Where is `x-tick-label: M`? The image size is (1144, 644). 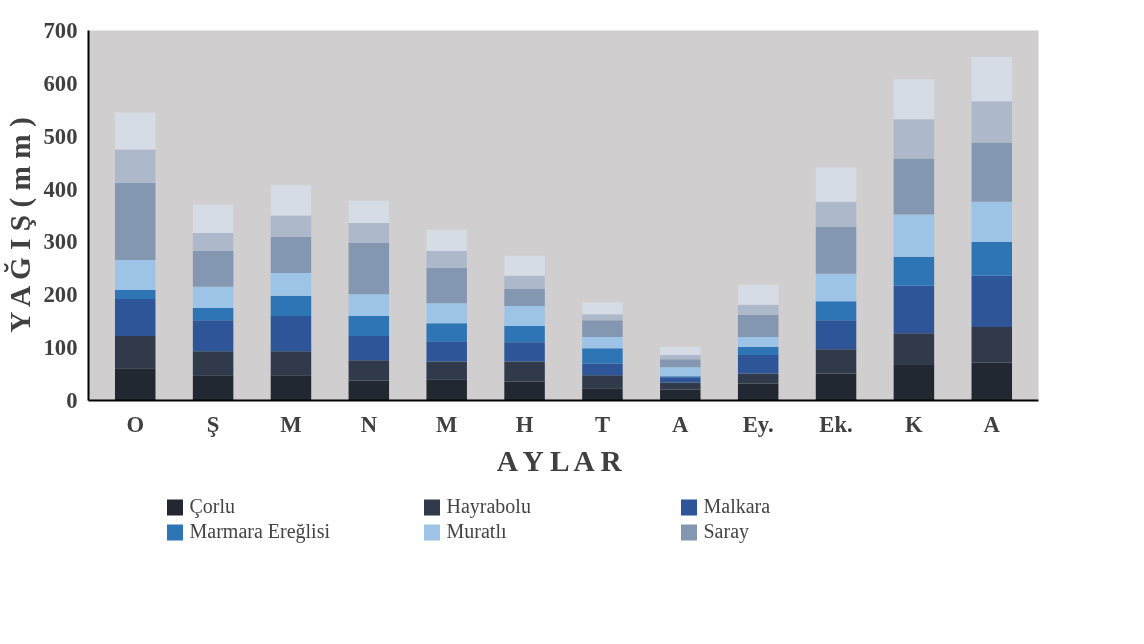
x-tick-label: M is located at coordinates (291, 424).